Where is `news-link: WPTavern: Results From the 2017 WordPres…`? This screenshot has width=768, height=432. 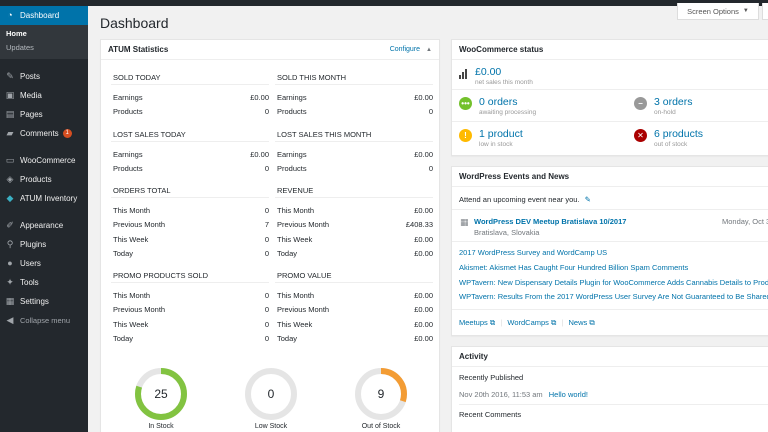
news-link: WPTavern: Results From the 2017 WordPres… is located at coordinates (613, 296).